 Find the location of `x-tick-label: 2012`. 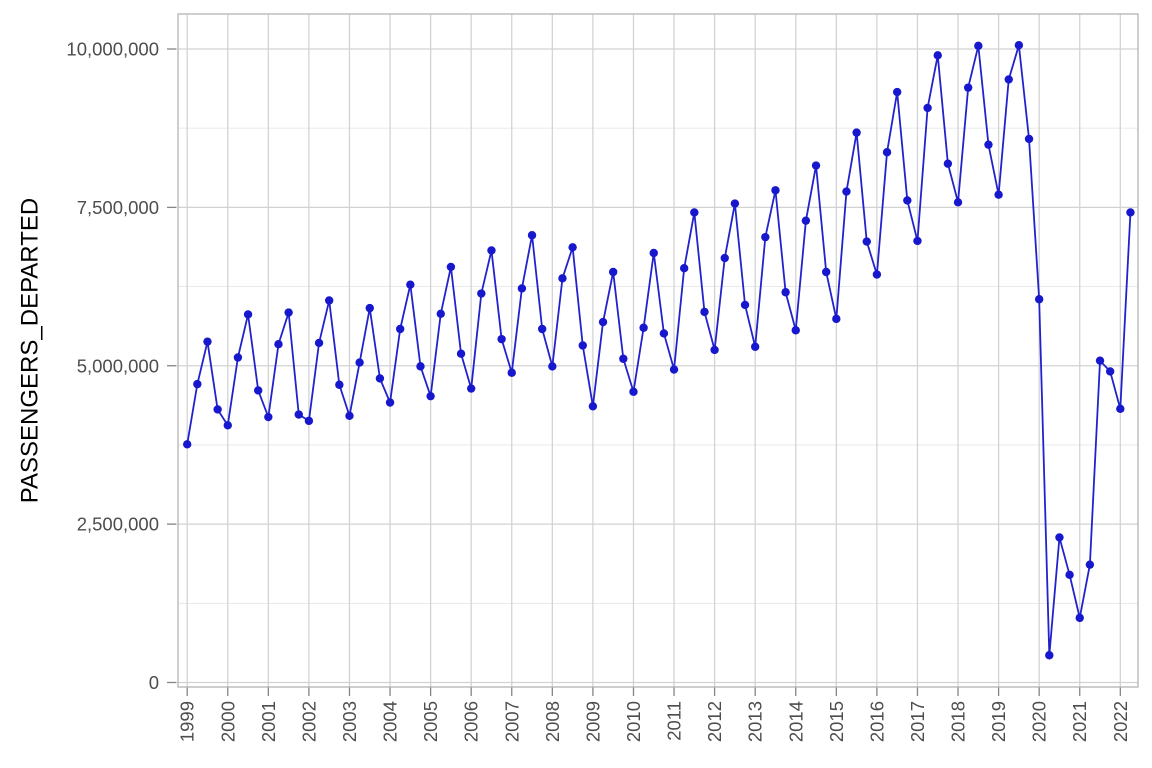

x-tick-label: 2012 is located at coordinates (714, 721).